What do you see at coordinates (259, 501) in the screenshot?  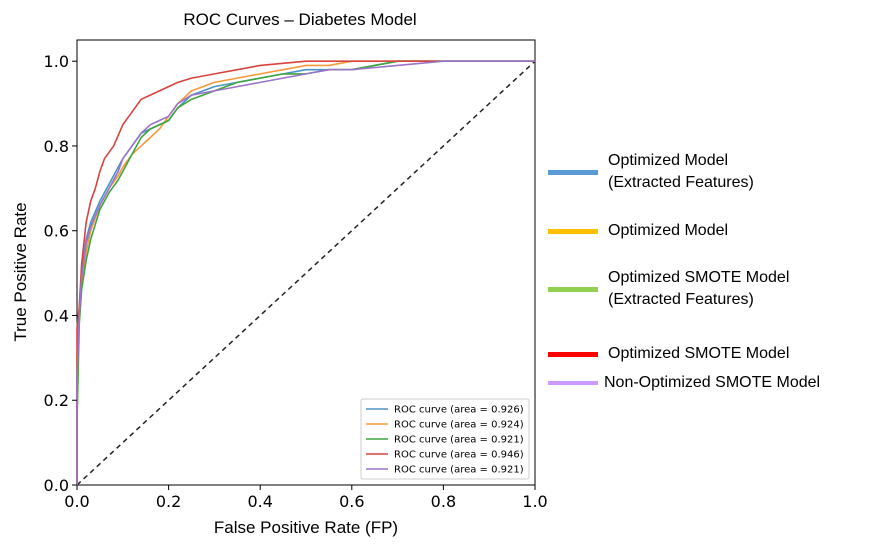 I see `x-tick-label: 0.4` at bounding box center [259, 501].